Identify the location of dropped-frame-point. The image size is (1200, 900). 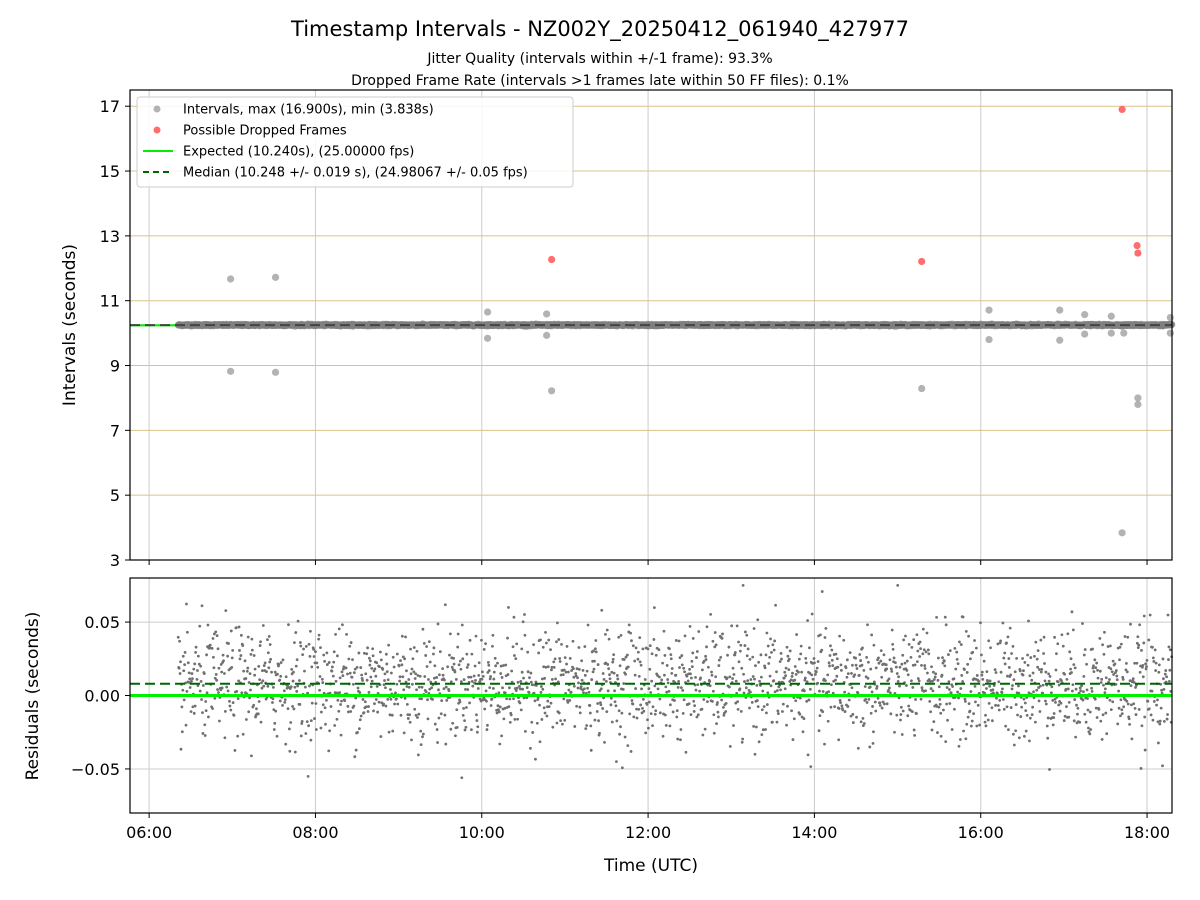
(552, 259).